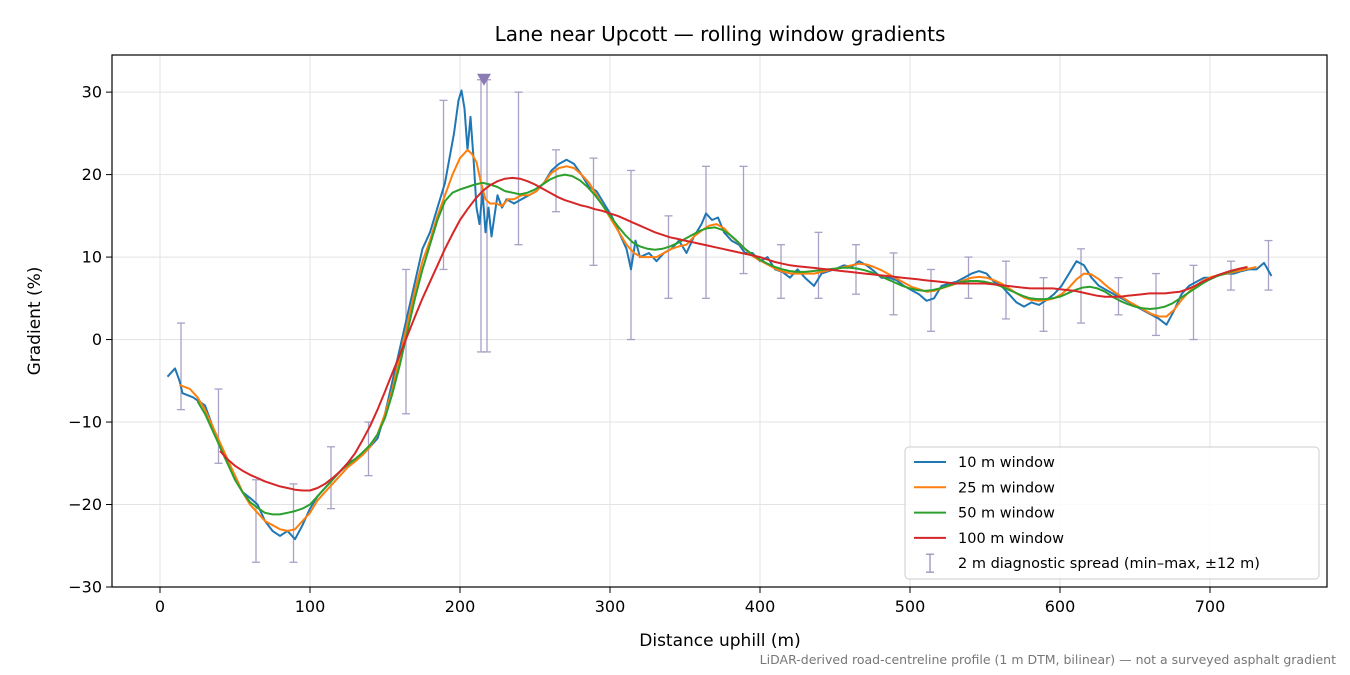 The width and height of the screenshot is (1350, 675). I want to click on x-tick-label: 0, so click(160, 606).